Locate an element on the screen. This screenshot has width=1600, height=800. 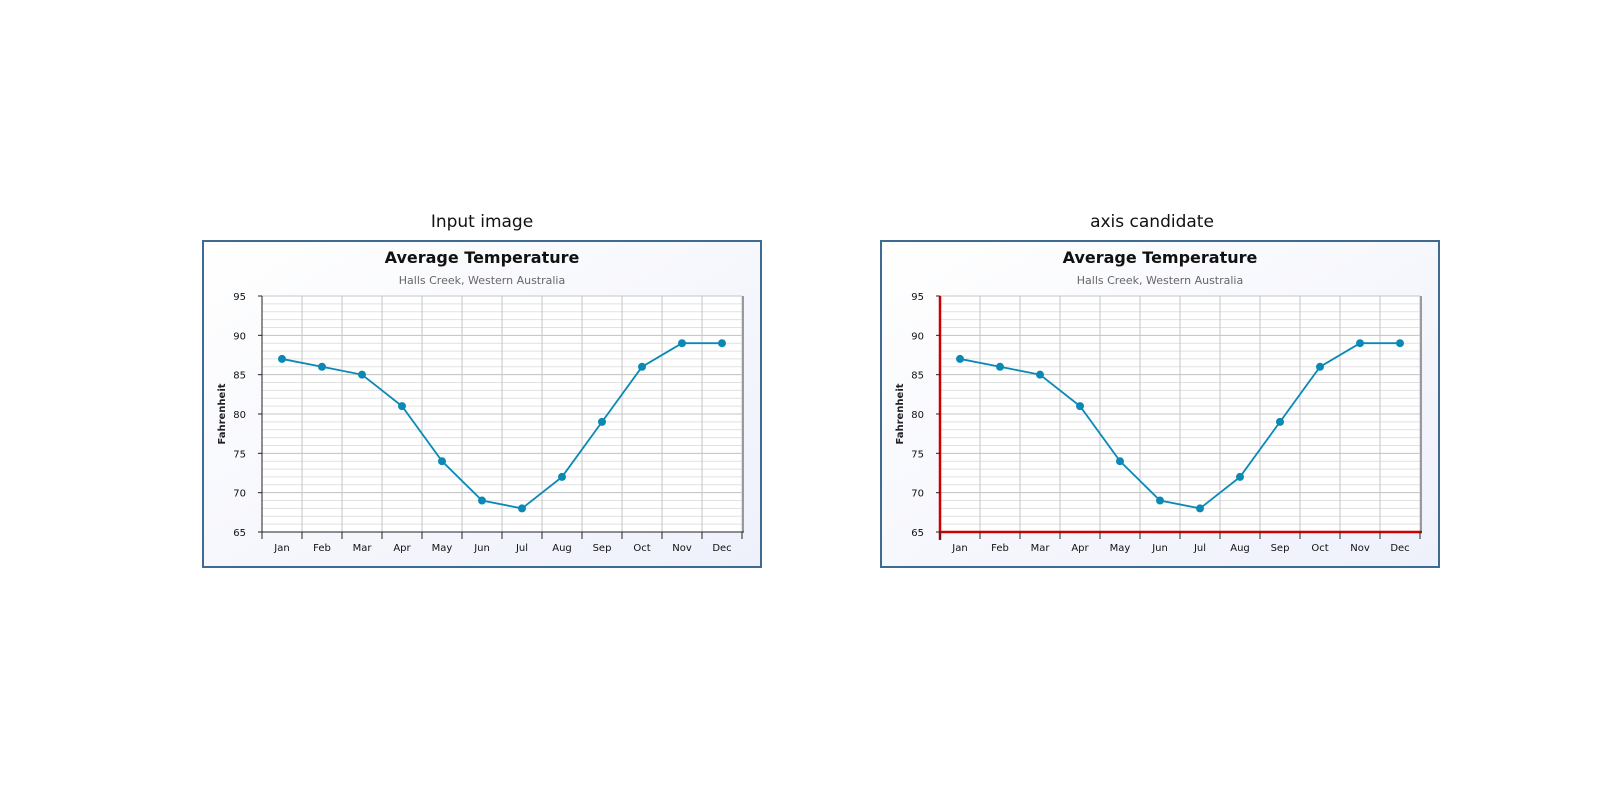
panel-title-axis-candidate: axis candidate is located at coordinates (1152, 222).